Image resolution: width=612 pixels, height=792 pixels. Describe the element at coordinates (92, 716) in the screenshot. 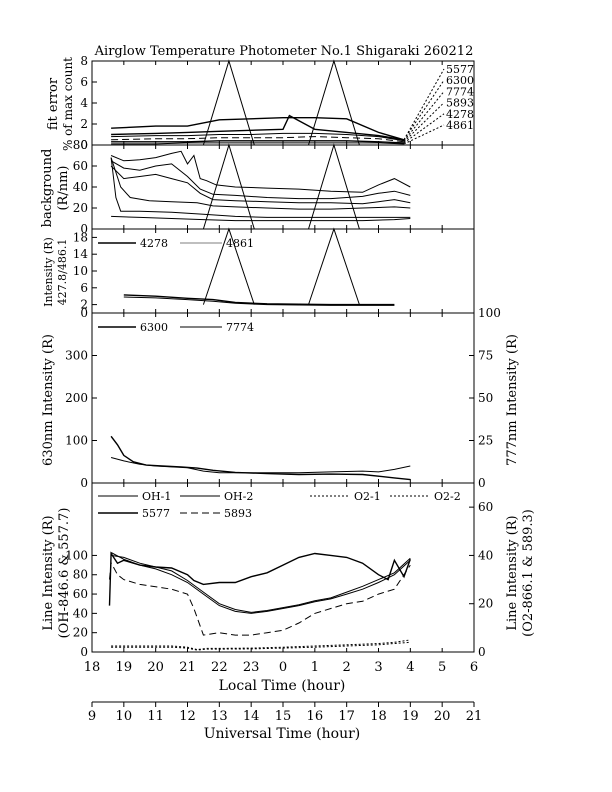

I see `universal-time-tick-label: 9` at that location.